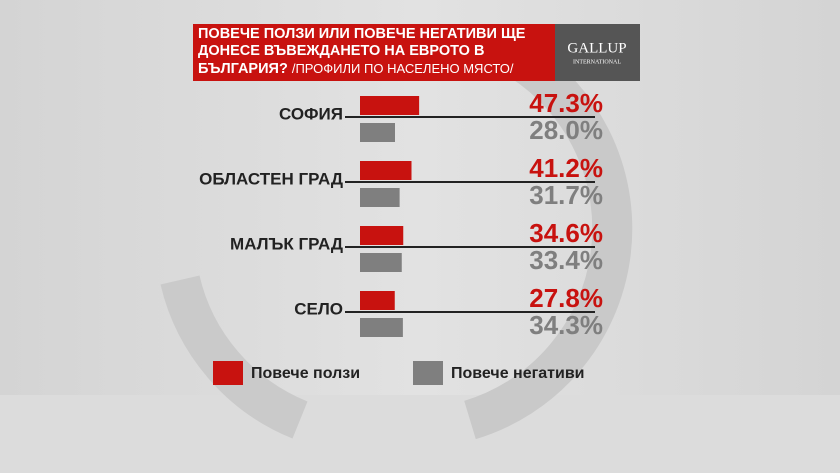 The height and width of the screenshot is (473, 840). Describe the element at coordinates (518, 373) in the screenshot. I see `legend-label: Повече негативи` at that location.